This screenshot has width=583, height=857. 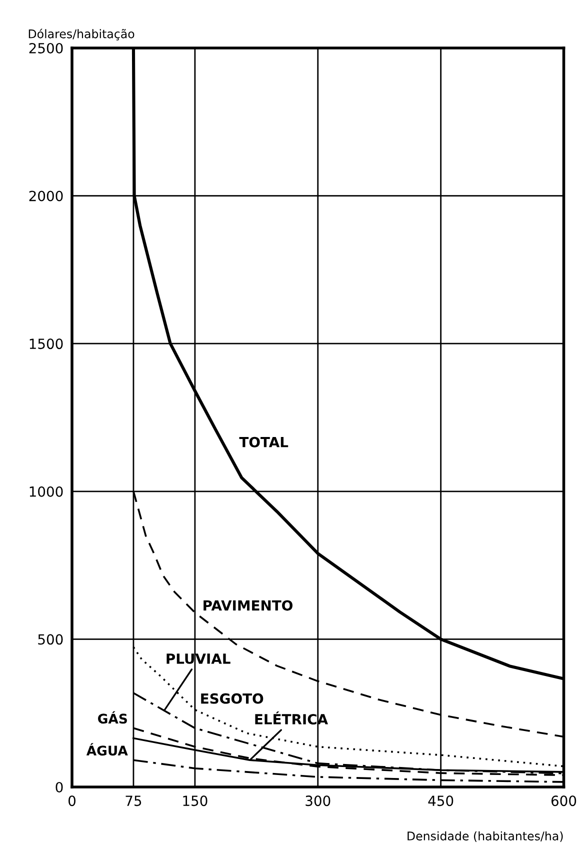 What do you see at coordinates (46, 48) in the screenshot?
I see `y-tick-label: 2500` at bounding box center [46, 48].